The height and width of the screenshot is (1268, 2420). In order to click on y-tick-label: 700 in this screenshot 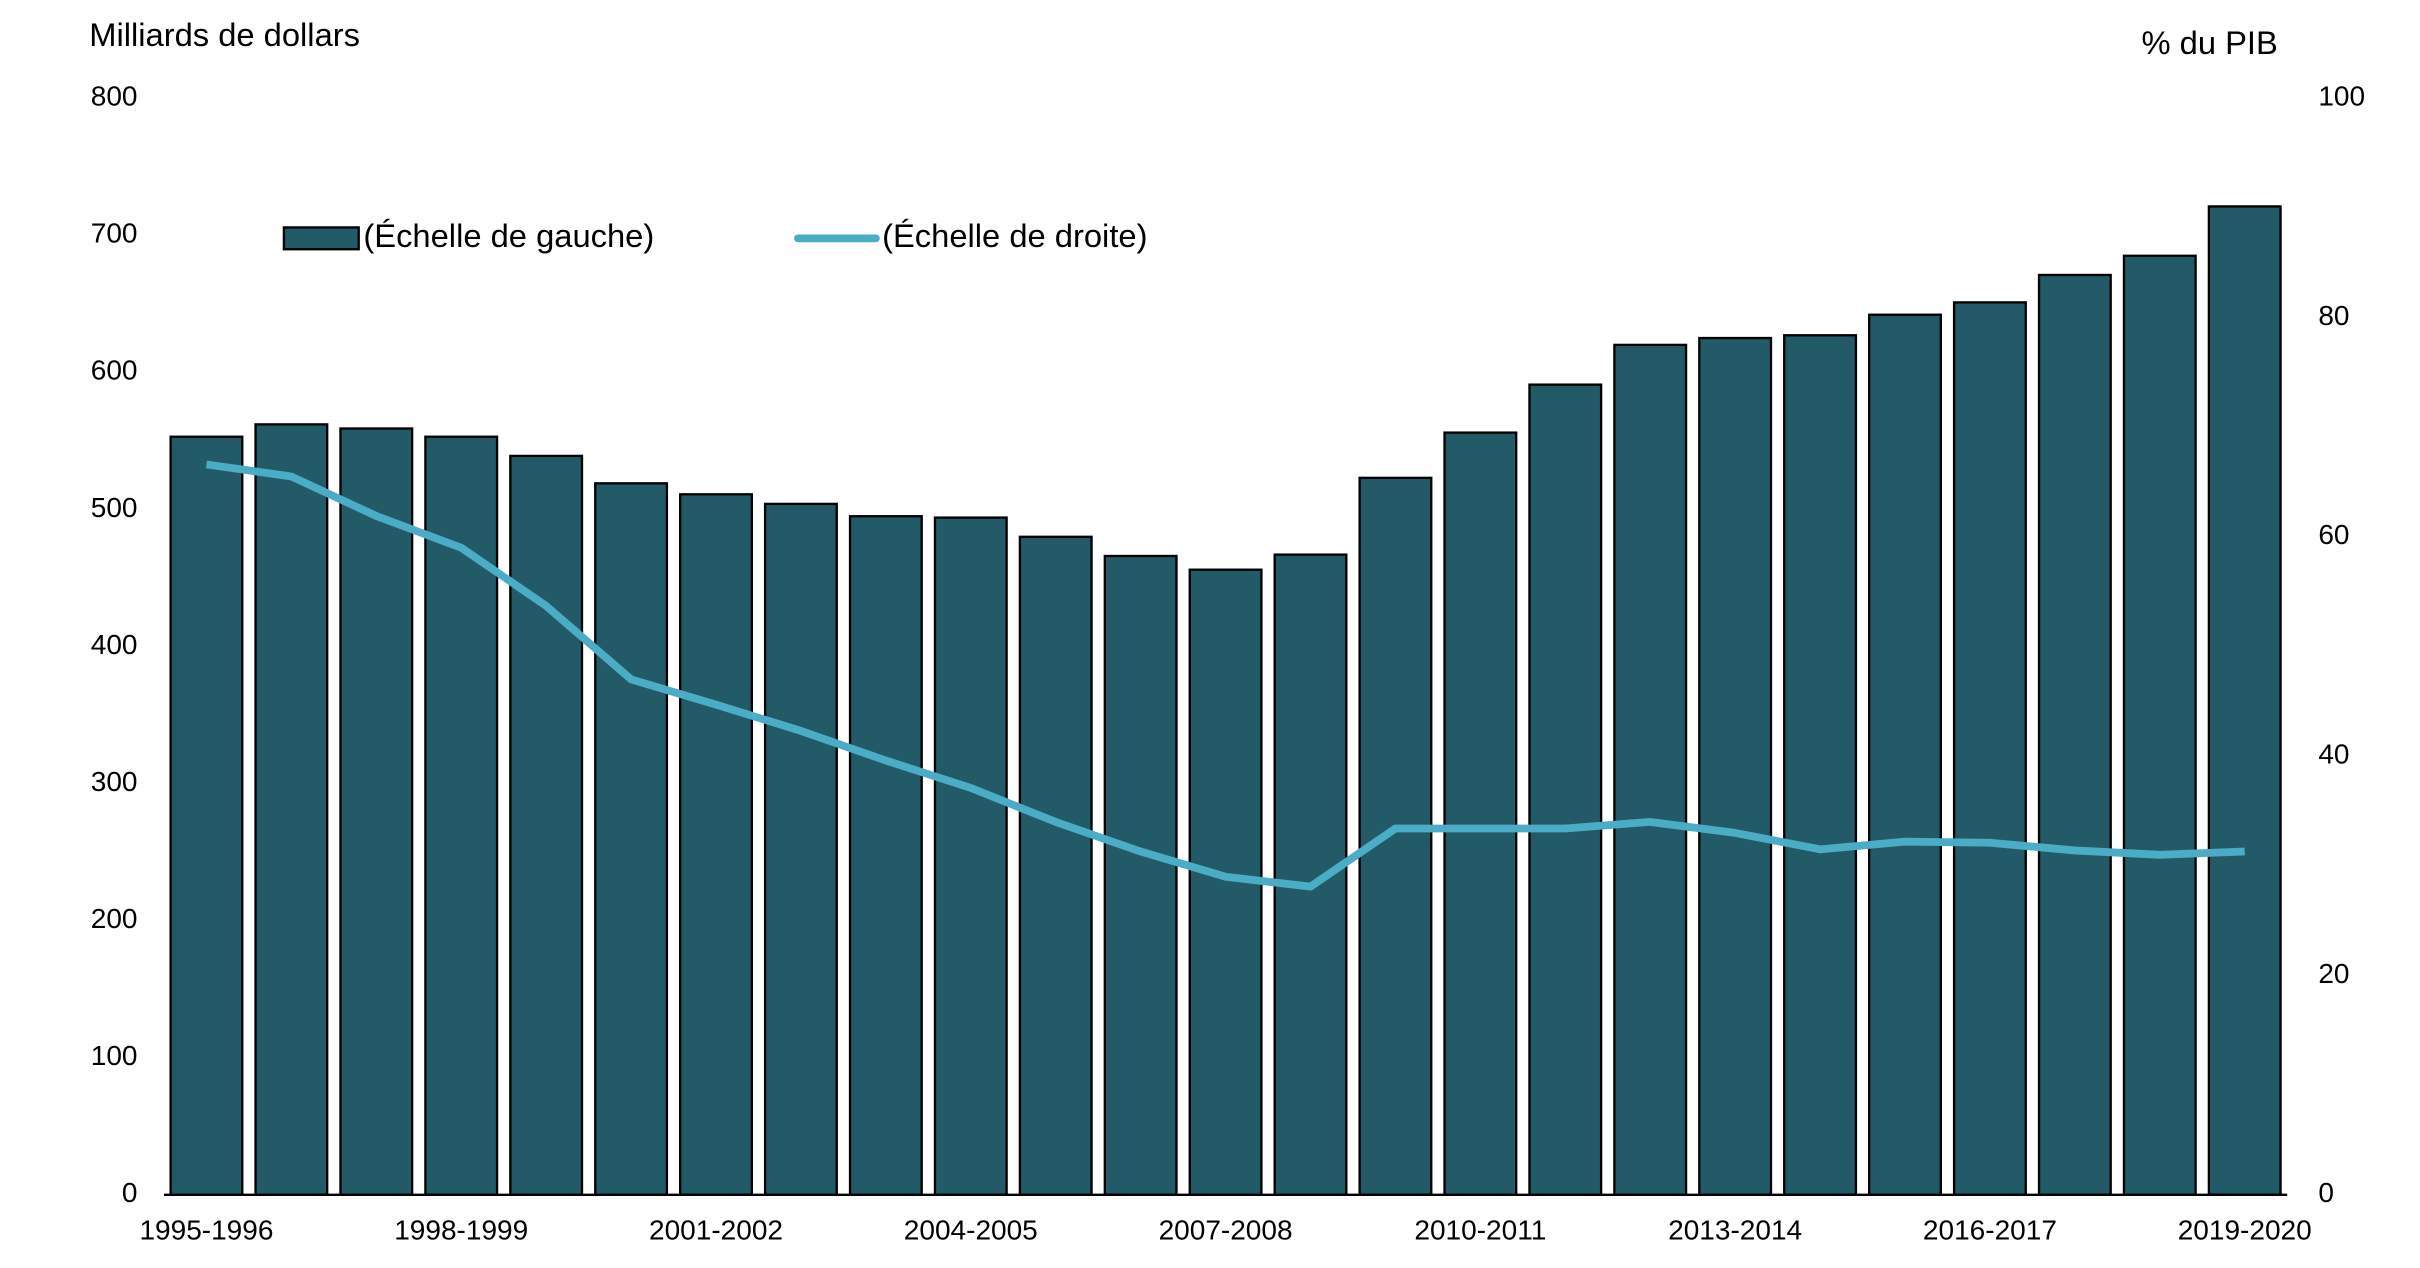, I will do `click(114, 233)`.